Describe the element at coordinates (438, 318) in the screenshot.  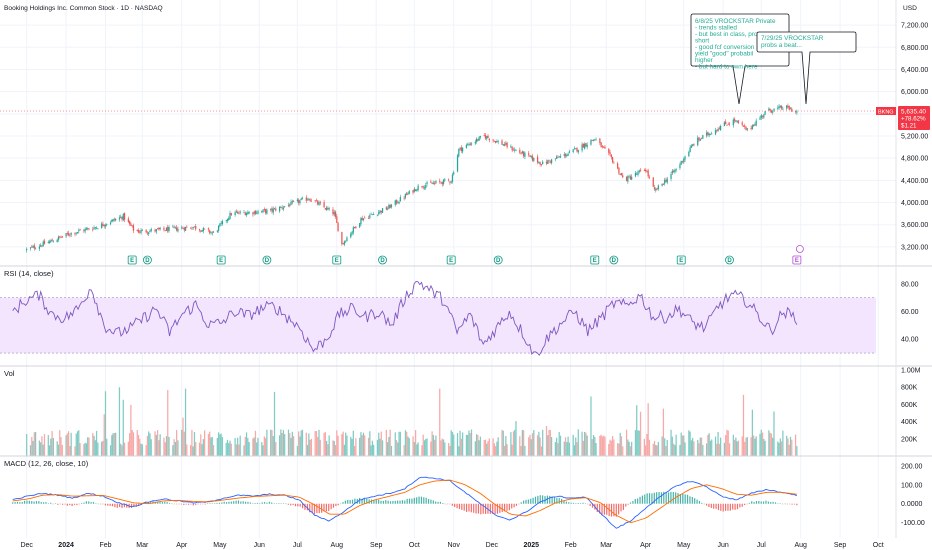
I see `rsi-pane` at that location.